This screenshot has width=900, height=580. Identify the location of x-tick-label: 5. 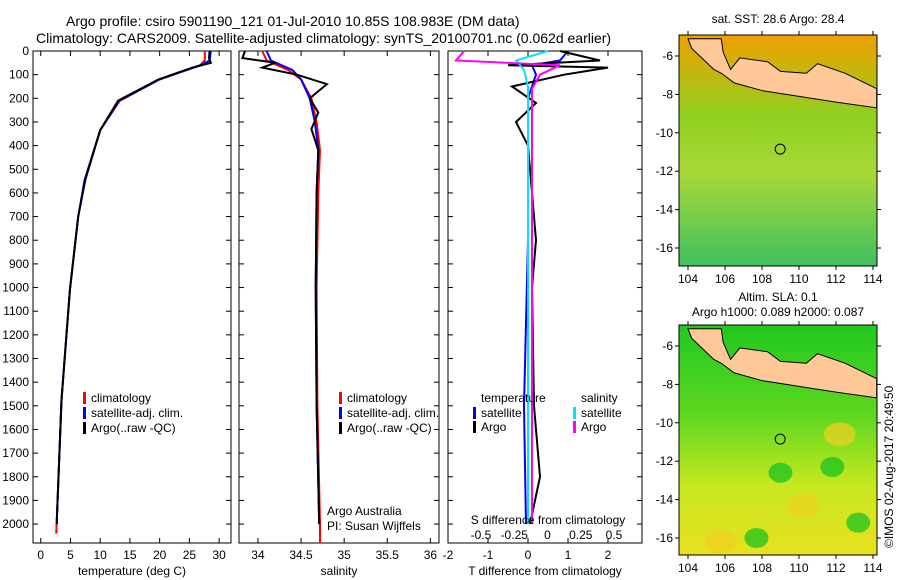
(70, 555).